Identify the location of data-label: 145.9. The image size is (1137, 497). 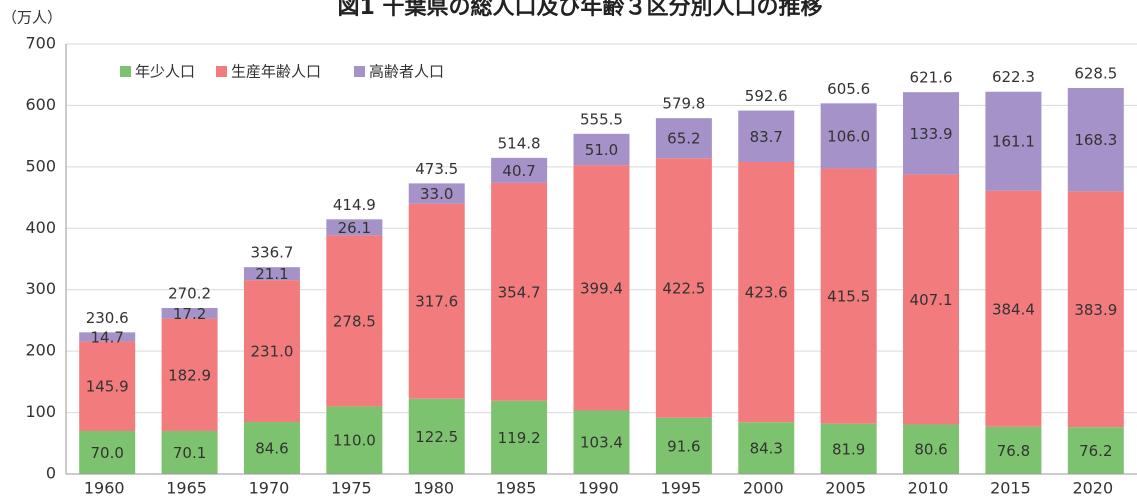
(107, 387).